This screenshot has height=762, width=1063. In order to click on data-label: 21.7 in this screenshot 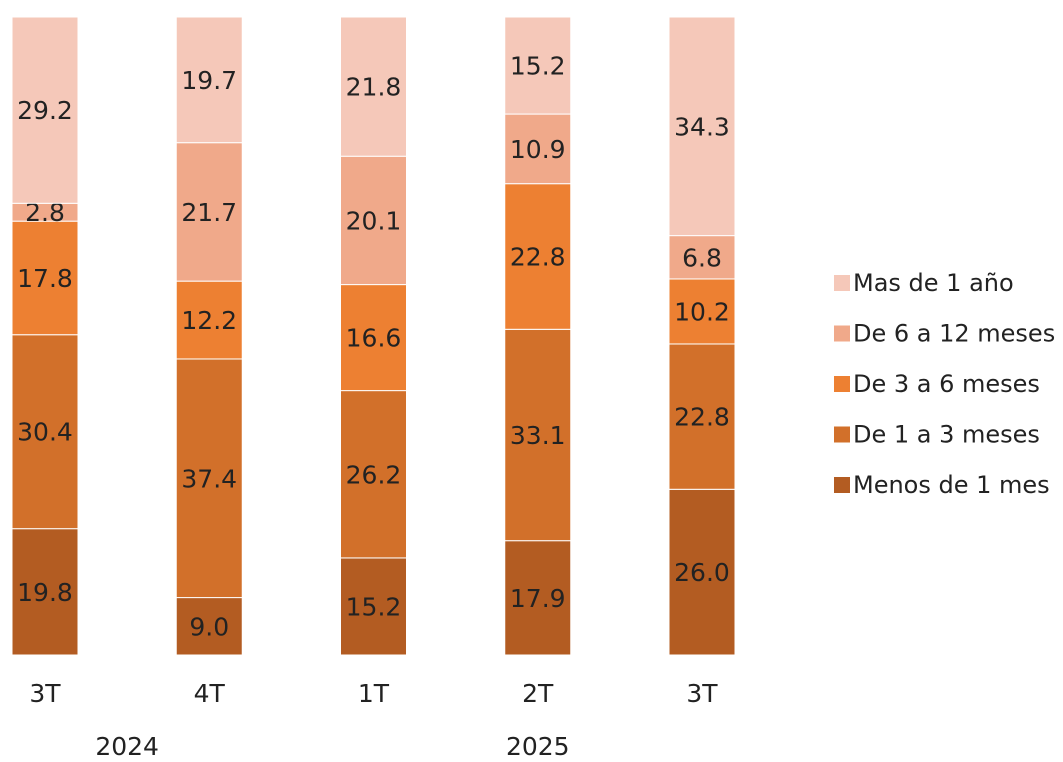, I will do `click(209, 212)`.